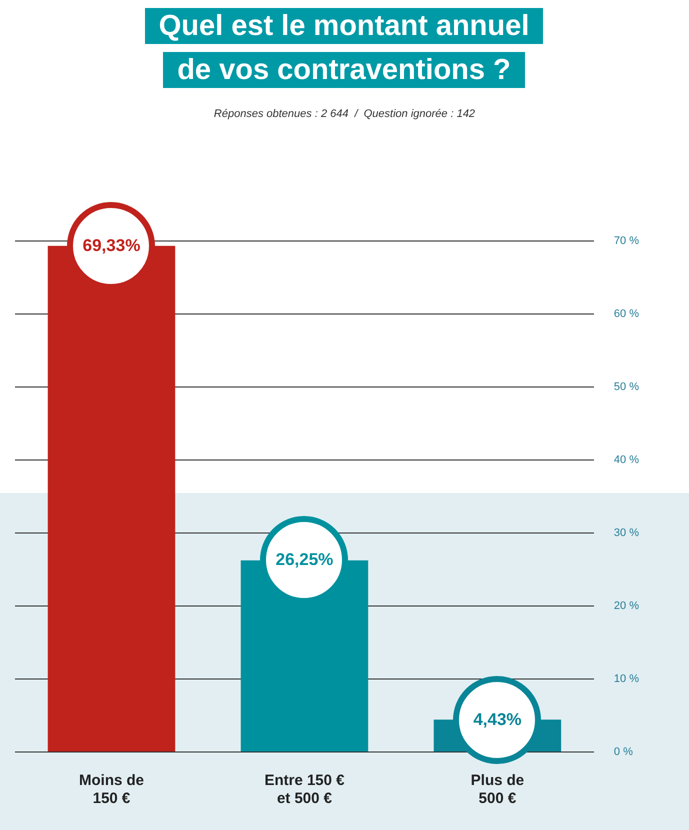  Describe the element at coordinates (497, 720) in the screenshot. I see `data-label: 4,43%` at that location.